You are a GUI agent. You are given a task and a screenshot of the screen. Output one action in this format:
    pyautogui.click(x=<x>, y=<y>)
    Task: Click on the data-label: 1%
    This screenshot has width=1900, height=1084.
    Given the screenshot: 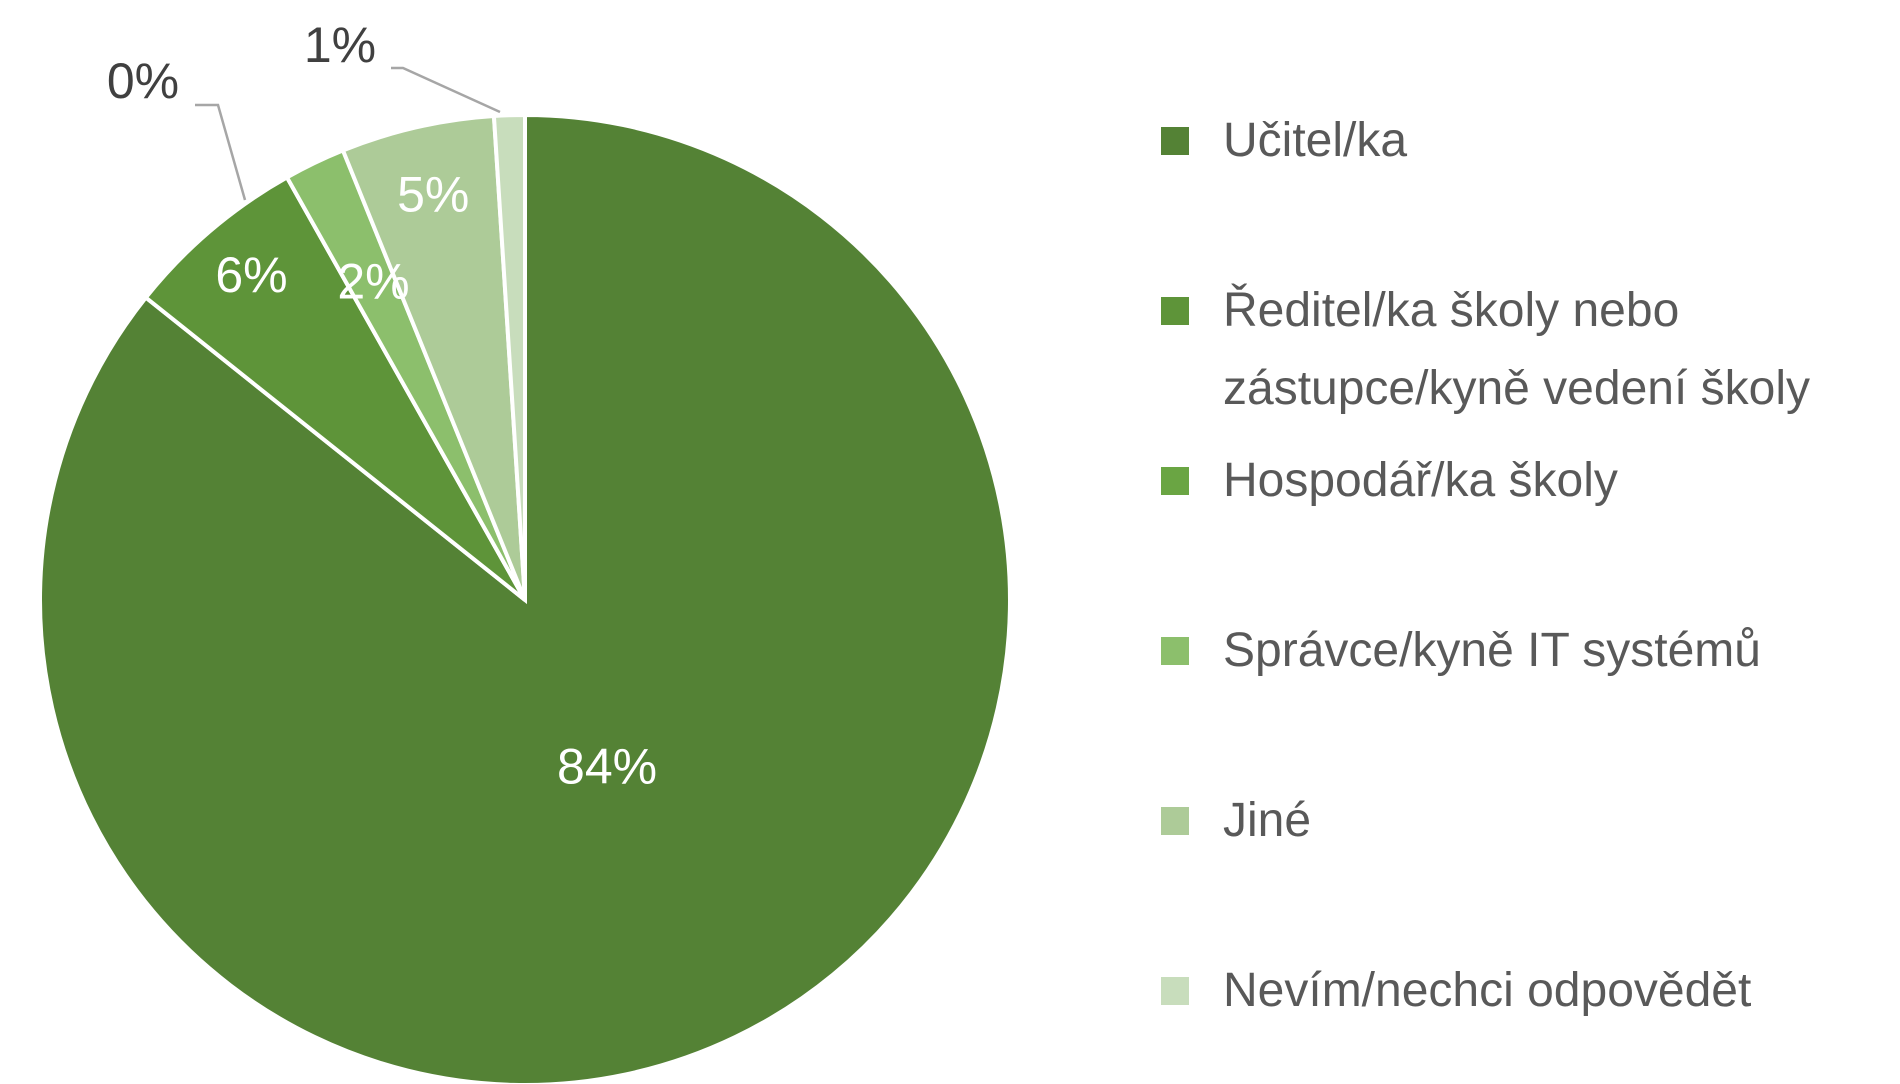 What is the action you would take?
    pyautogui.click(x=340, y=45)
    